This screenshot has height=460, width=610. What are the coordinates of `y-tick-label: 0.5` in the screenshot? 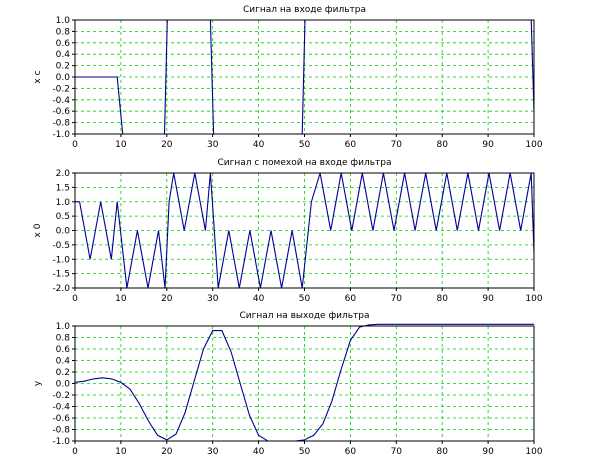 It's located at (63, 217).